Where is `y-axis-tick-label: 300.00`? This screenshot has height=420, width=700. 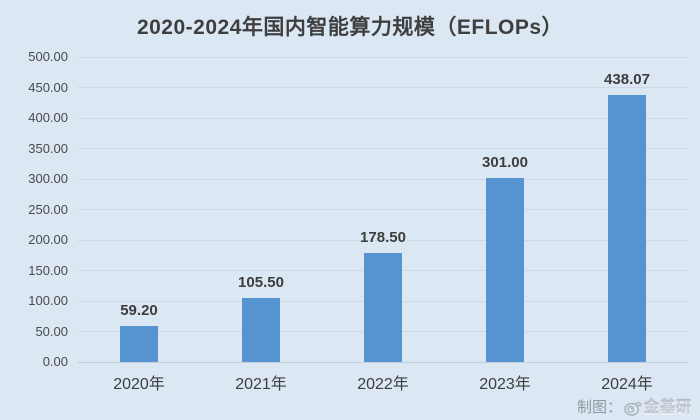 y-axis-tick-label: 300.00 is located at coordinates (48, 178).